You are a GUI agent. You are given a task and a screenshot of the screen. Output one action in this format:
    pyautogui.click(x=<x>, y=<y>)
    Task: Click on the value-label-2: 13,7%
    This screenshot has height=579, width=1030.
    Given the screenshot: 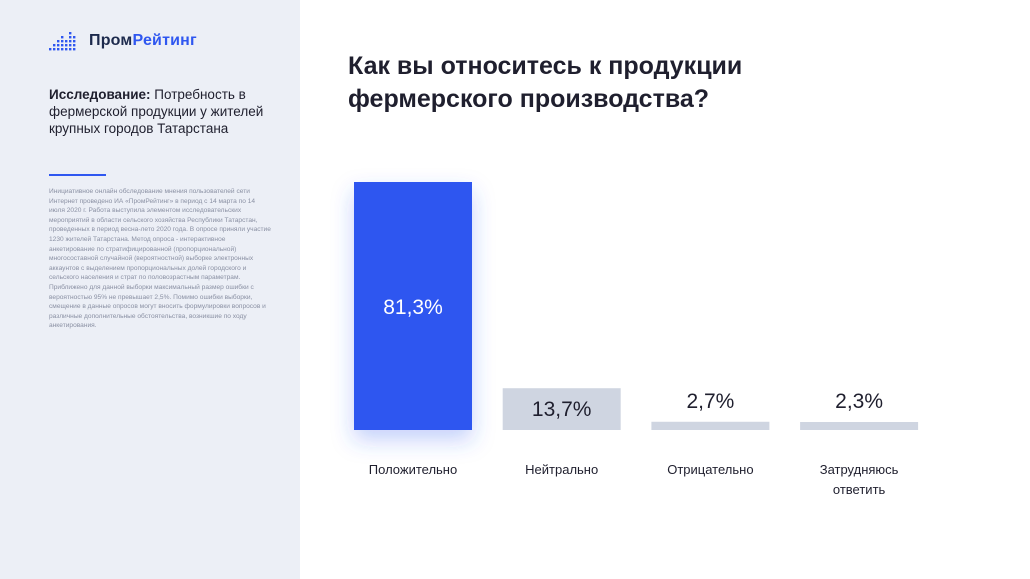 What is the action you would take?
    pyautogui.click(x=562, y=409)
    